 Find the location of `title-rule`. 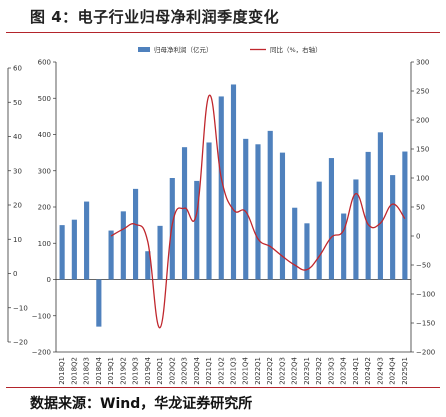

title-rule is located at coordinates (223, 32).